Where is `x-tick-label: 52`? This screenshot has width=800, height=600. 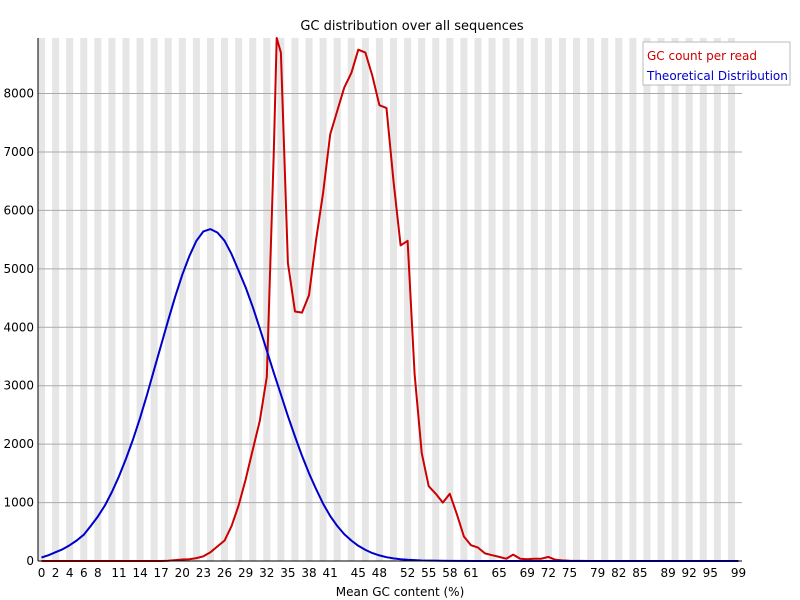 x-tick-label: 52 is located at coordinates (407, 573).